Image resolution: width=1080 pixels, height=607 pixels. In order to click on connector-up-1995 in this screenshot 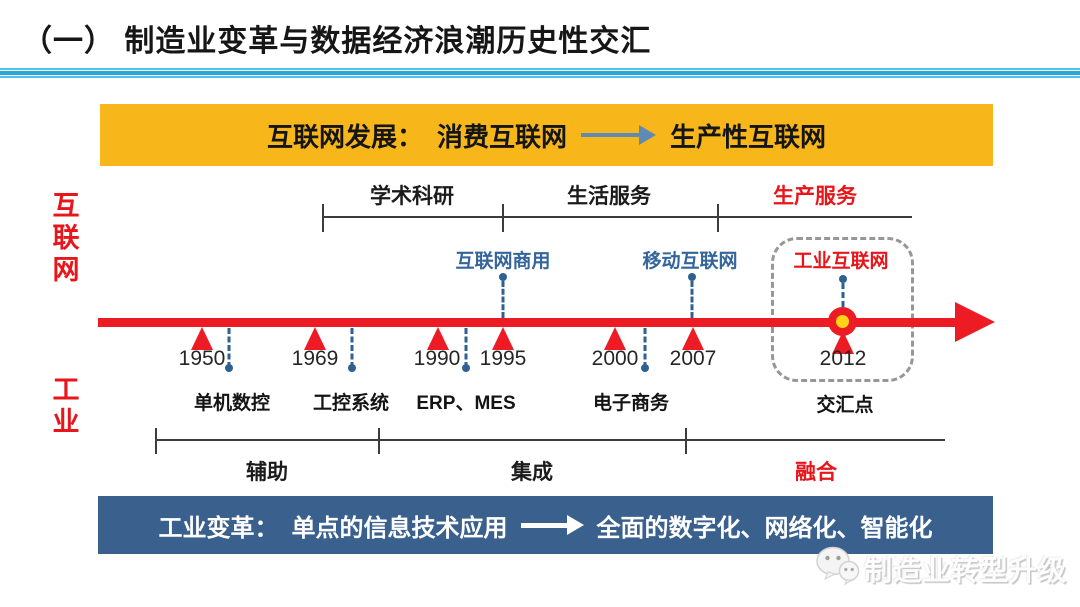, I will do `click(503, 299)`.